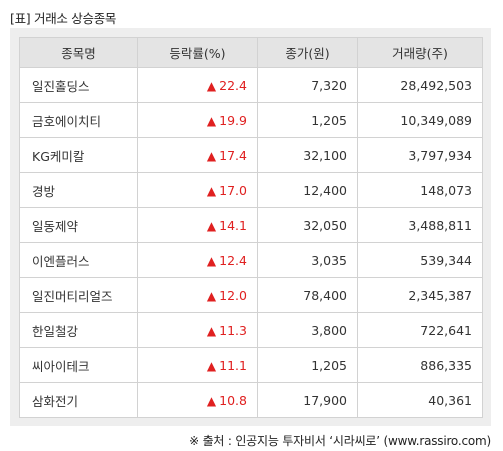  I want to click on change-rate: 19.9, so click(233, 120).